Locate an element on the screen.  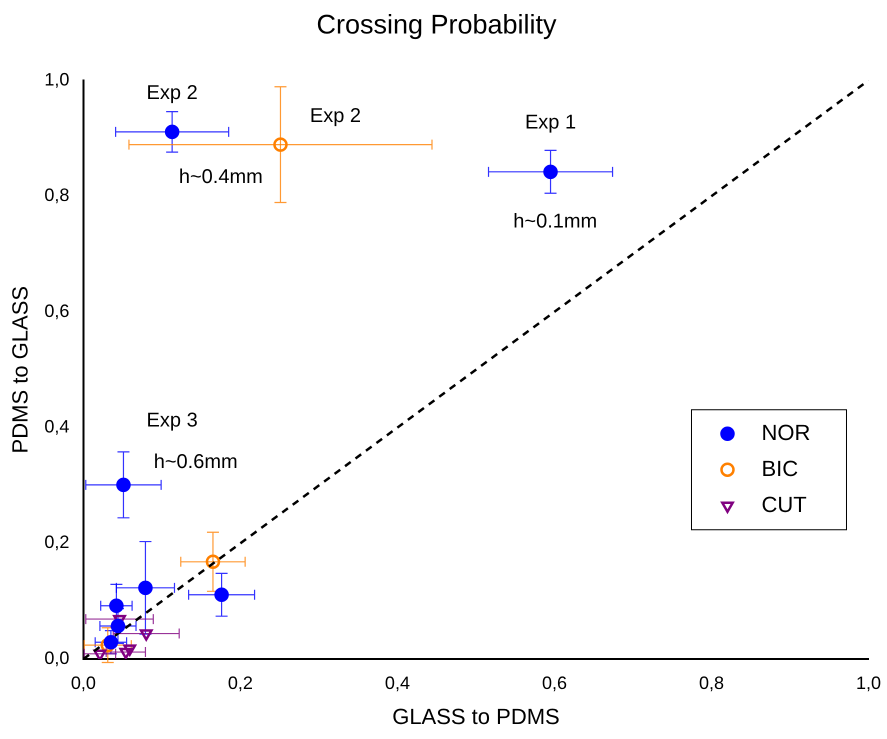
annotation: h~0.4mm is located at coordinates (220, 177).